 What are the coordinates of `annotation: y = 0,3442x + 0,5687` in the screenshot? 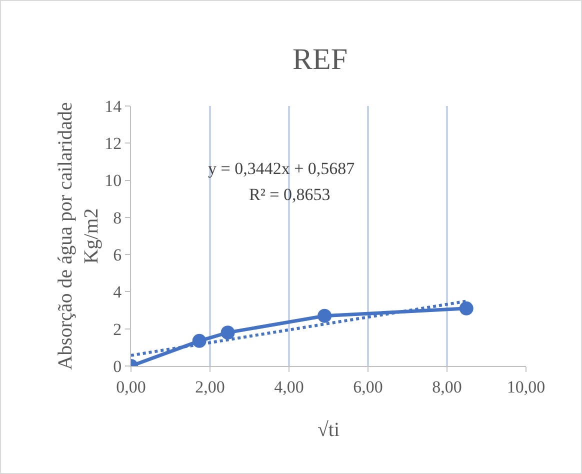 It's located at (282, 168).